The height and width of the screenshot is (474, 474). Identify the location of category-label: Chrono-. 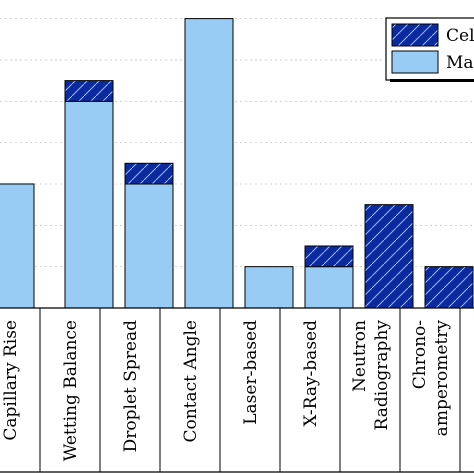
(420, 354).